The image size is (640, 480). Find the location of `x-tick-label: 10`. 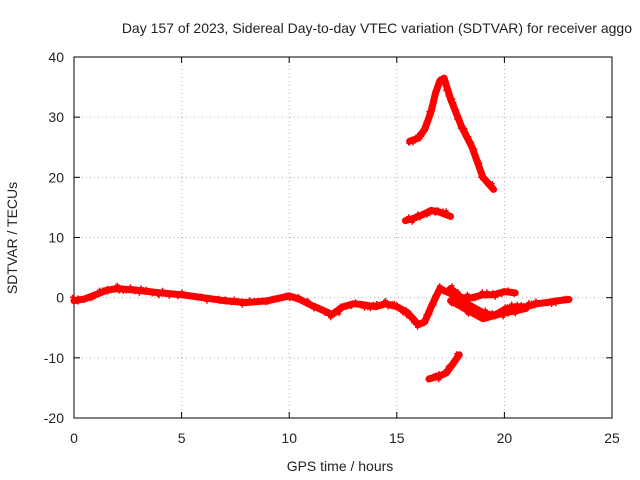

x-tick-label: 10 is located at coordinates (289, 438).